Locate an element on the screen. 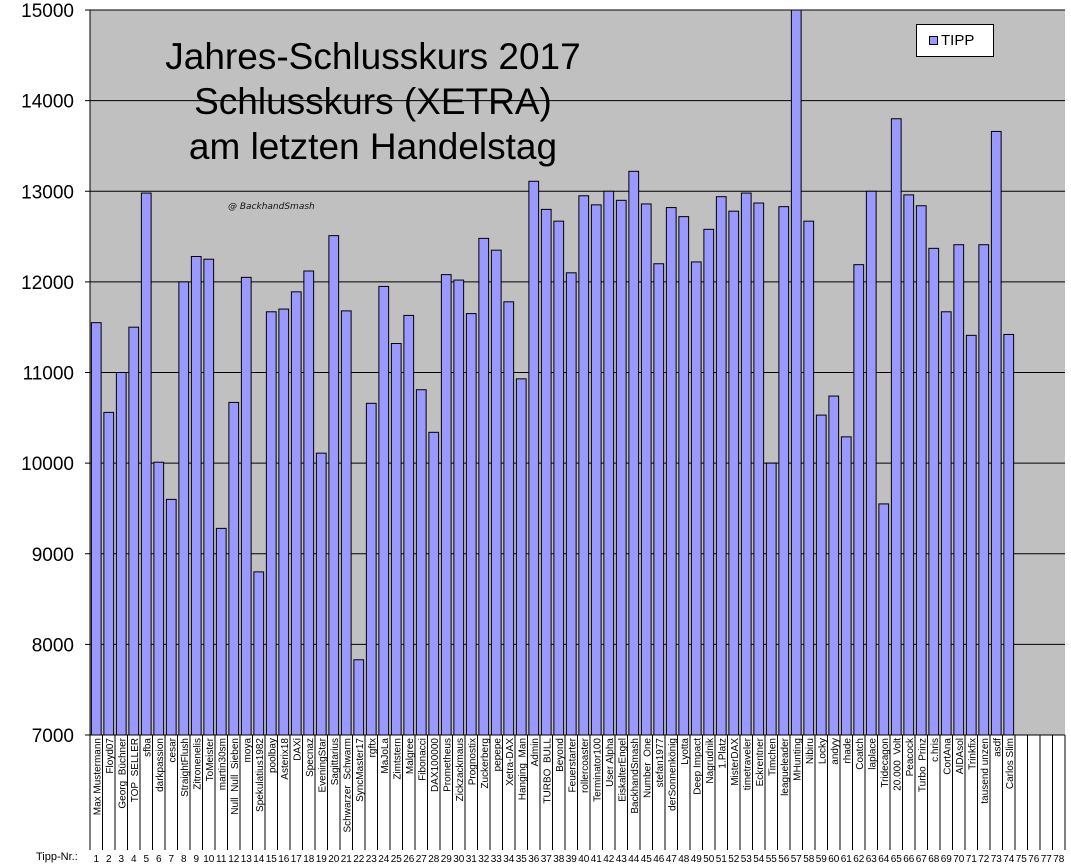 Image resolution: width=1071 pixels, height=867 pixels. x-category-label: Hanging_Man is located at coordinates (522, 769).